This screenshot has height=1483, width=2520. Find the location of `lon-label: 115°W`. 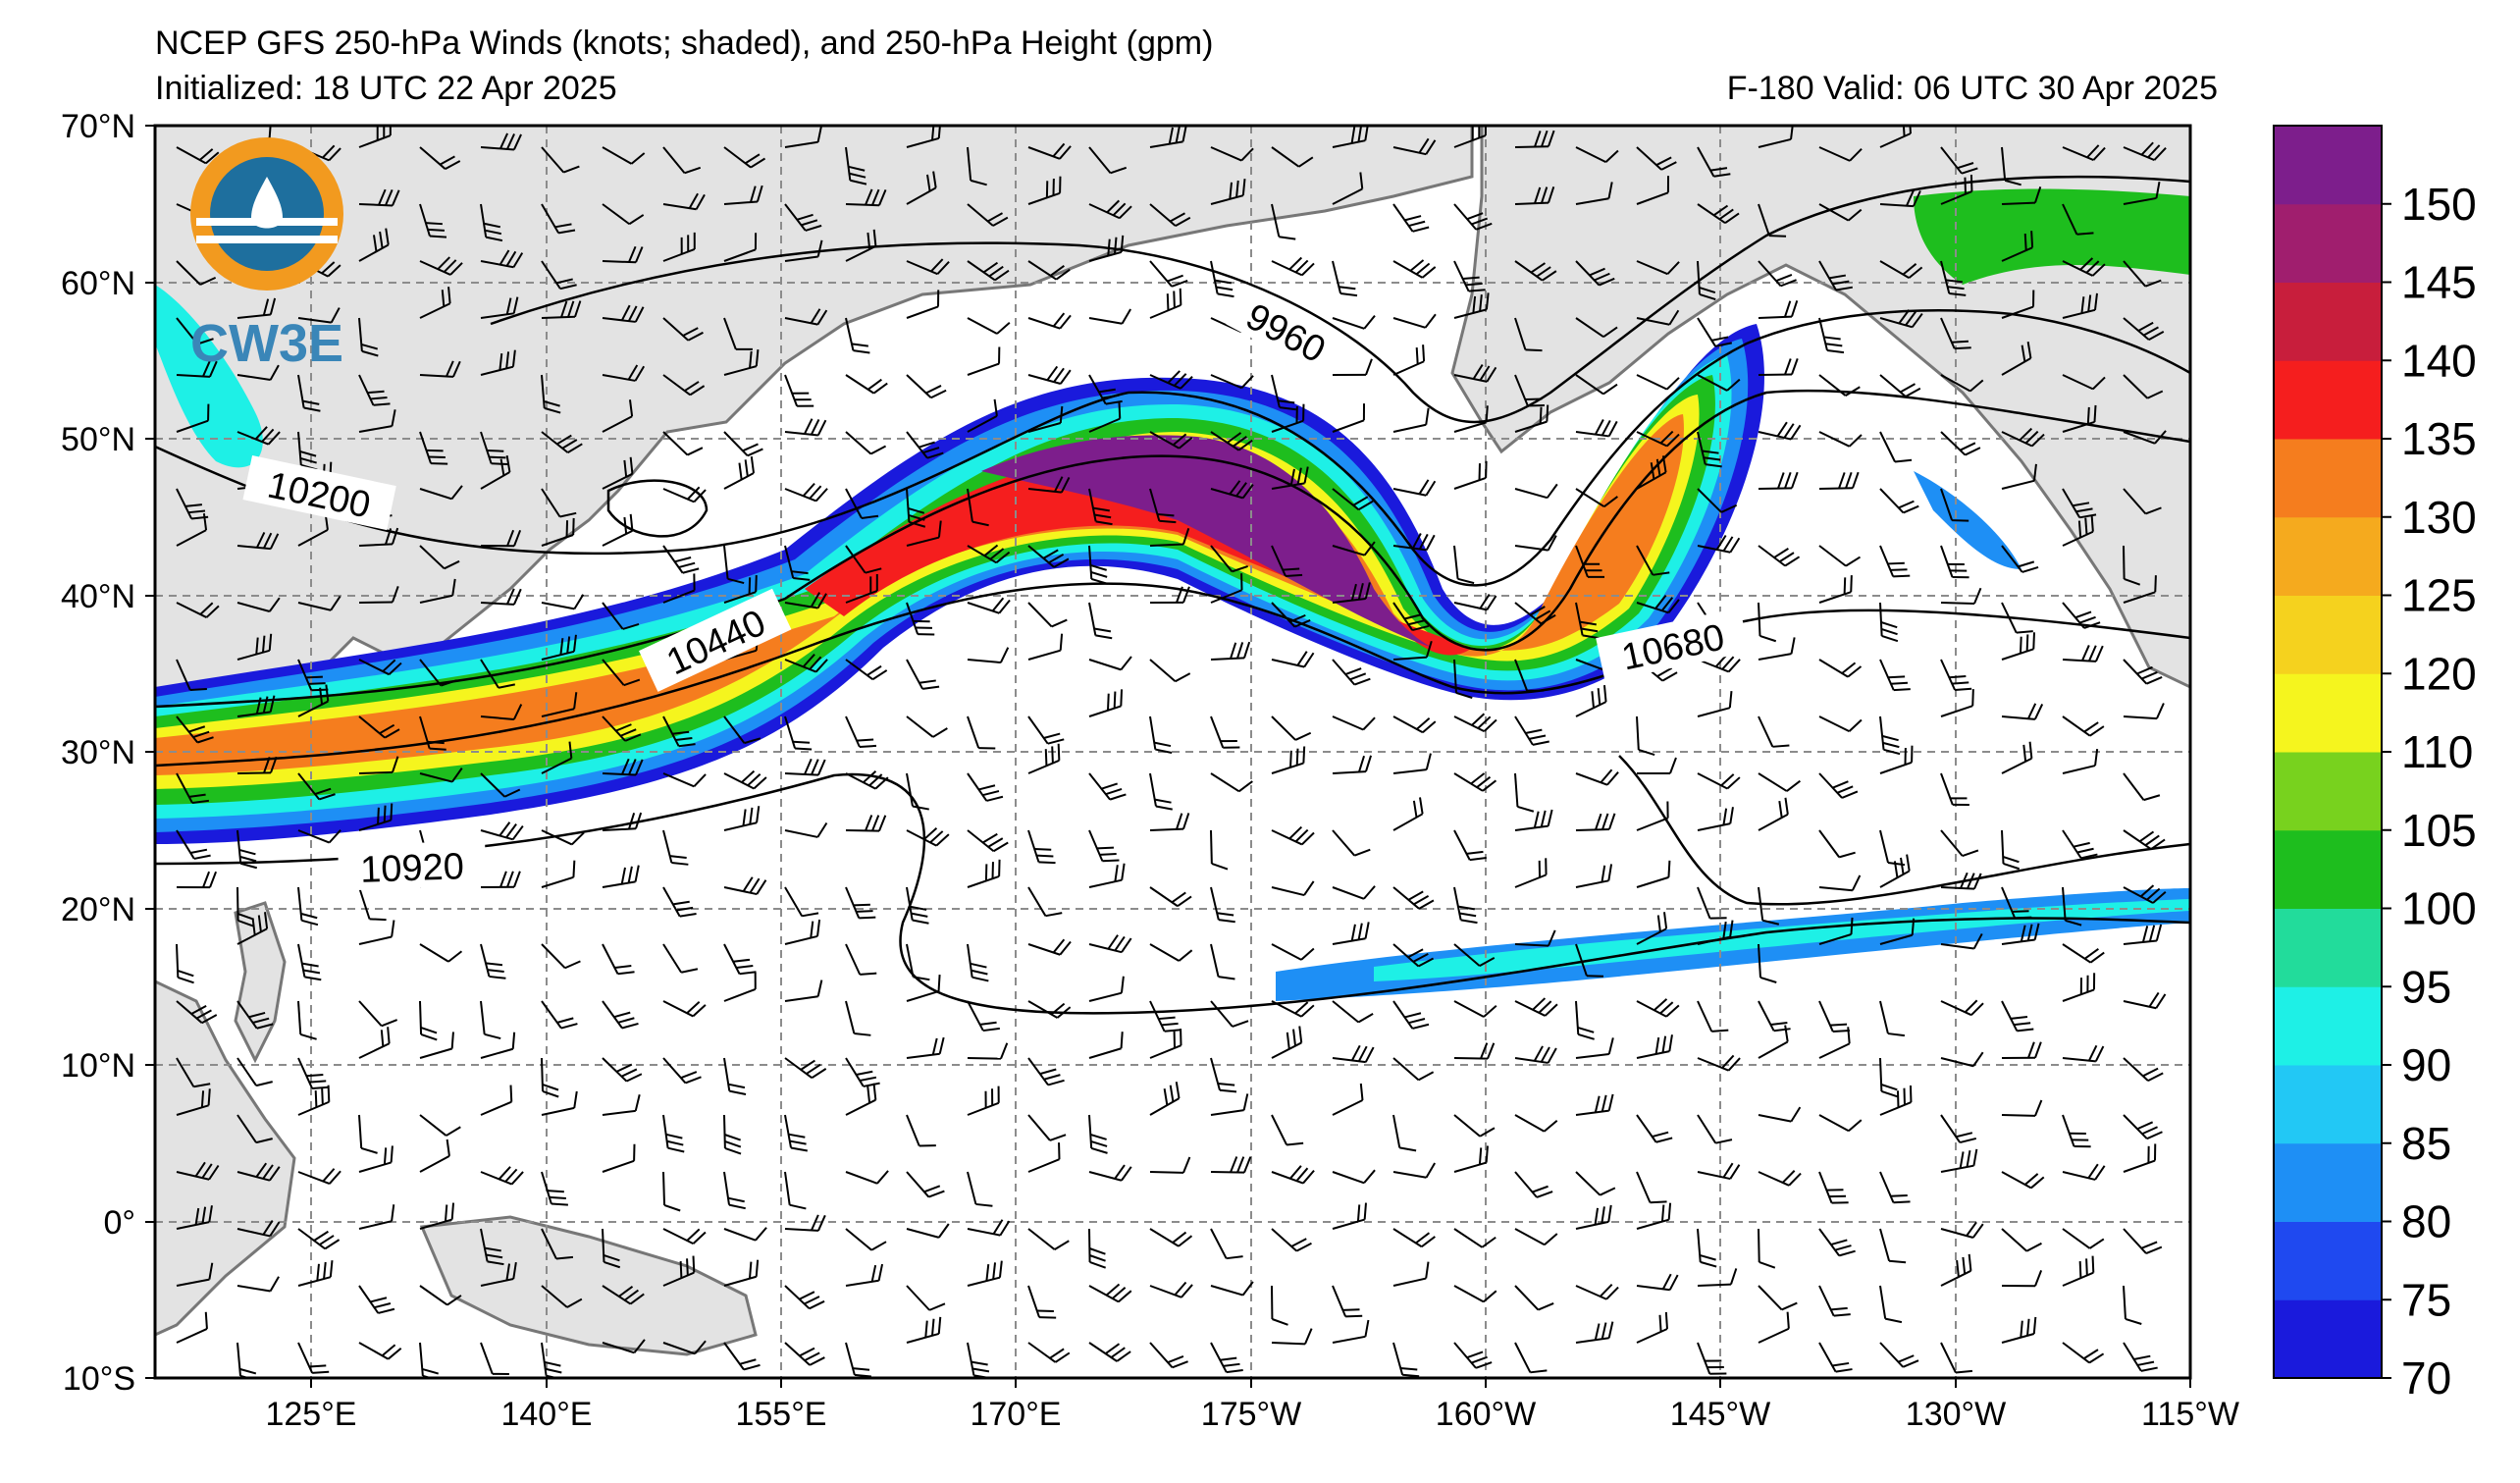

lon-label: 115°W is located at coordinates (2190, 1415).